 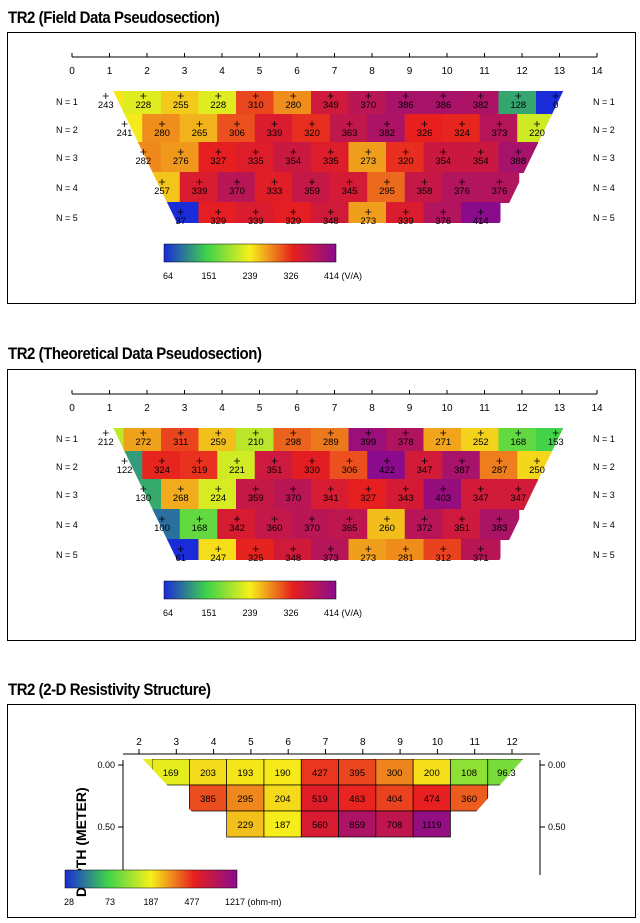 What do you see at coordinates (331, 221) in the screenshot?
I see `data-point-value: 348` at bounding box center [331, 221].